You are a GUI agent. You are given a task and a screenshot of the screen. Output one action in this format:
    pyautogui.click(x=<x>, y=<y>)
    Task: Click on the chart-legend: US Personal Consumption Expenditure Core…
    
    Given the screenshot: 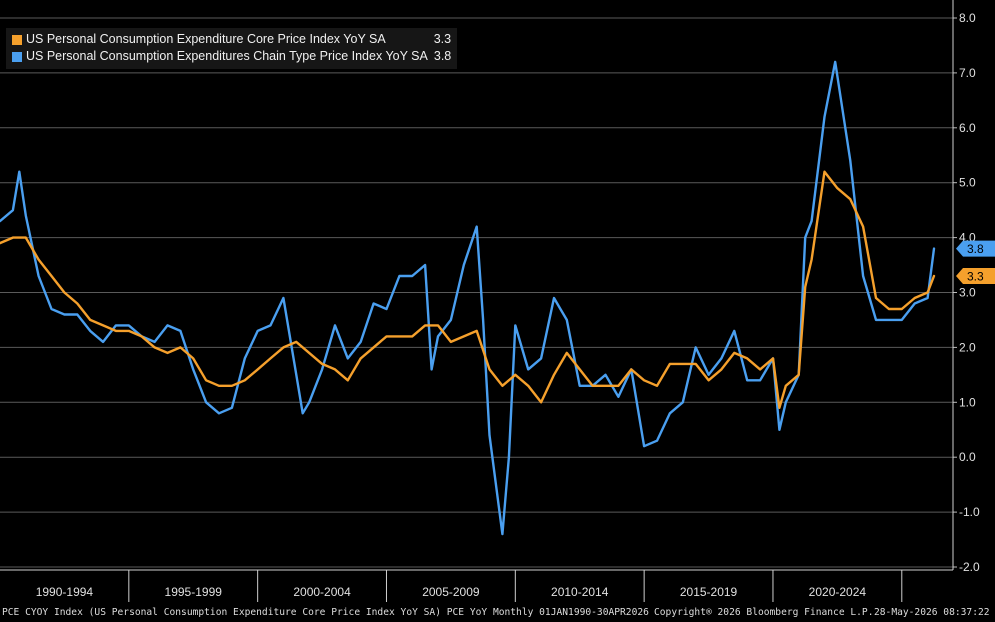 What is the action you would take?
    pyautogui.click(x=232, y=48)
    